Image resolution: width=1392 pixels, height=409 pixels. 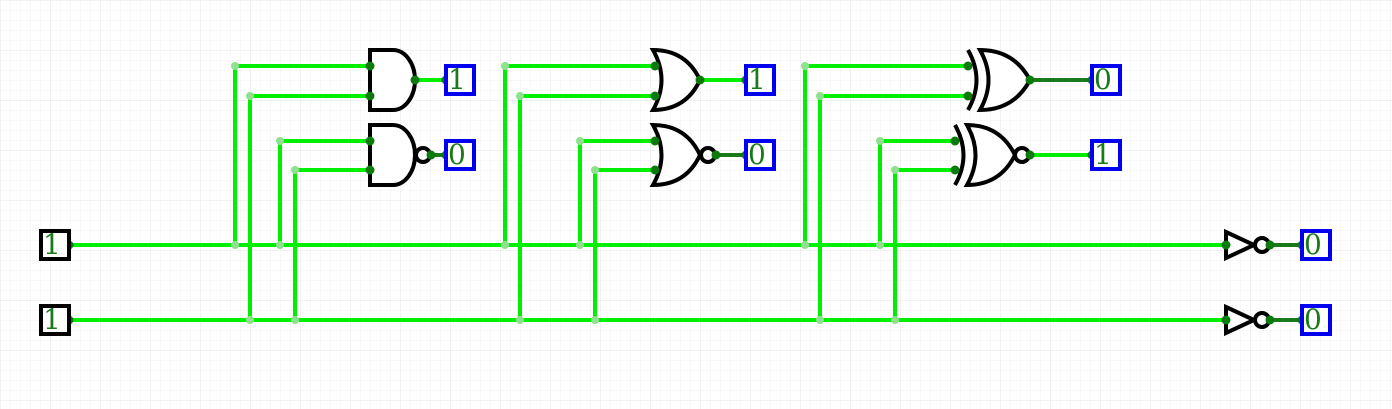 I want to click on or-gate, so click(x=676, y=80).